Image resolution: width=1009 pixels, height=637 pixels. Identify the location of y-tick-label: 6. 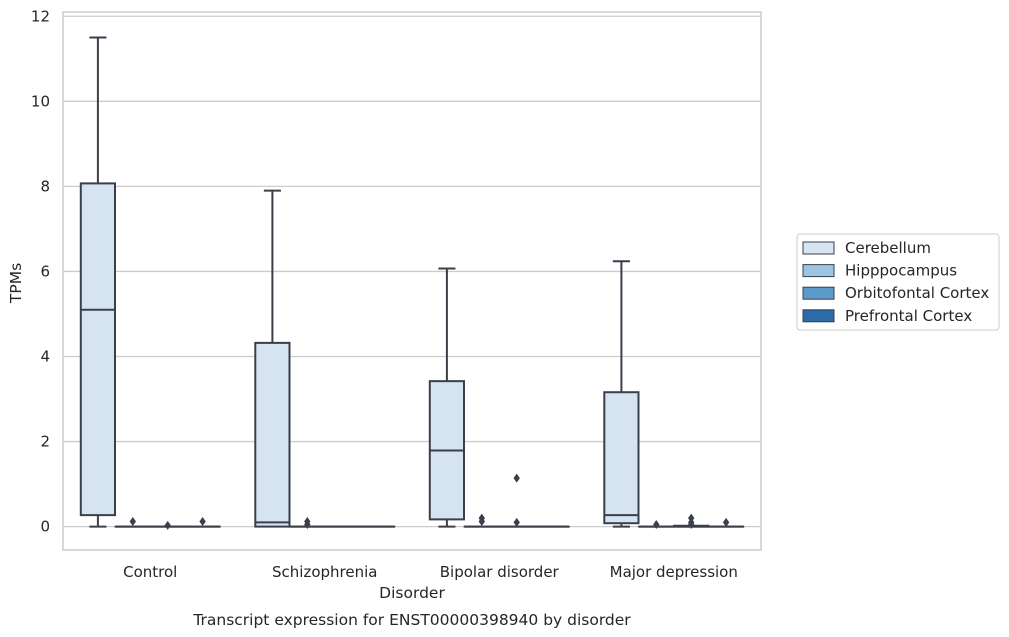
(45, 271).